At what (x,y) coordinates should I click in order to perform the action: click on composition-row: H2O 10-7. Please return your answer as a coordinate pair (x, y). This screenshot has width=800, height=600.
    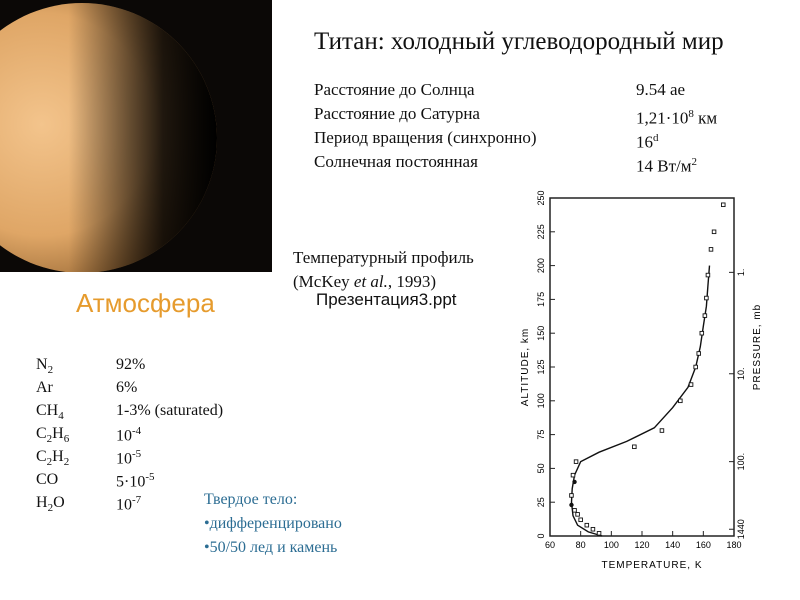
    Looking at the image, I should click on (156, 505).